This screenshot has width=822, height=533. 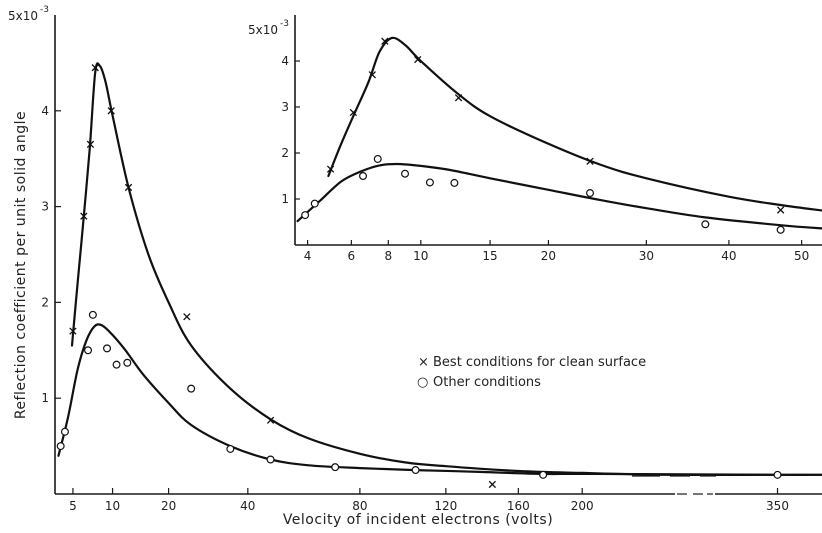 I want to click on main-y-top-exponent: -3, so click(x=44, y=10).